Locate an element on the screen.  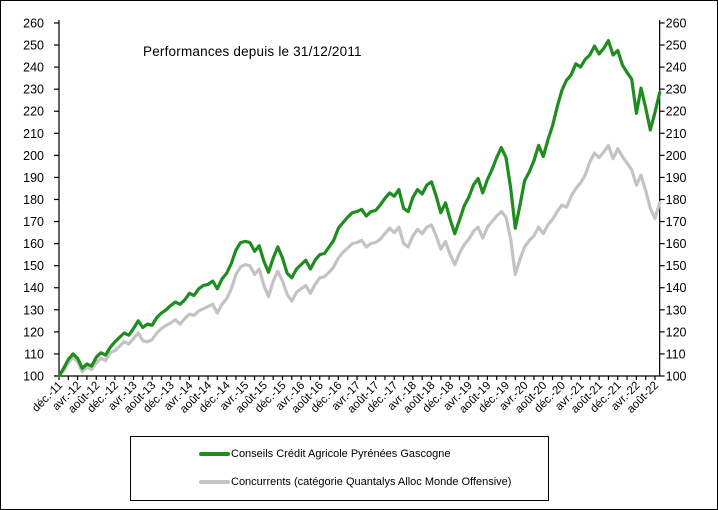
y-axis-label-left: 240 is located at coordinates (33, 68).